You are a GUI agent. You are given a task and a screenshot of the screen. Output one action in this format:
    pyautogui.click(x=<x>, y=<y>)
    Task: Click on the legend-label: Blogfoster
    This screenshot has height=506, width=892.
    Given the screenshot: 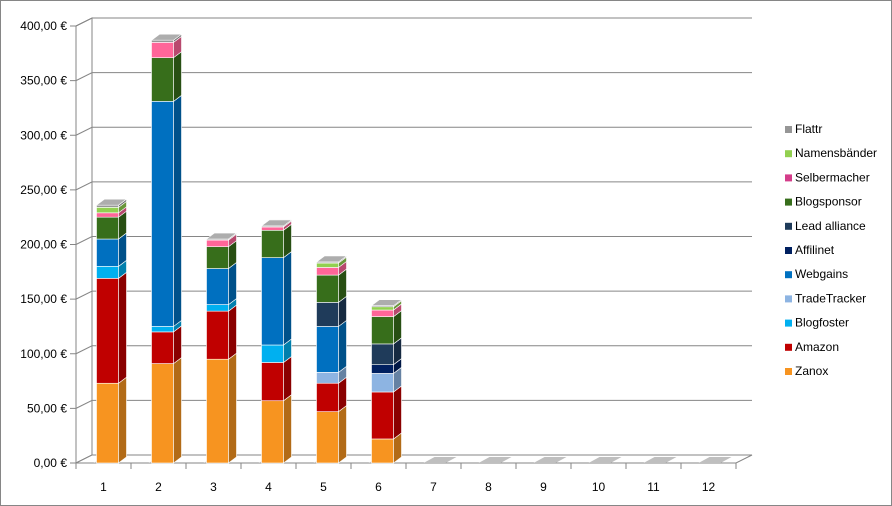 What is the action you would take?
    pyautogui.click(x=822, y=323)
    